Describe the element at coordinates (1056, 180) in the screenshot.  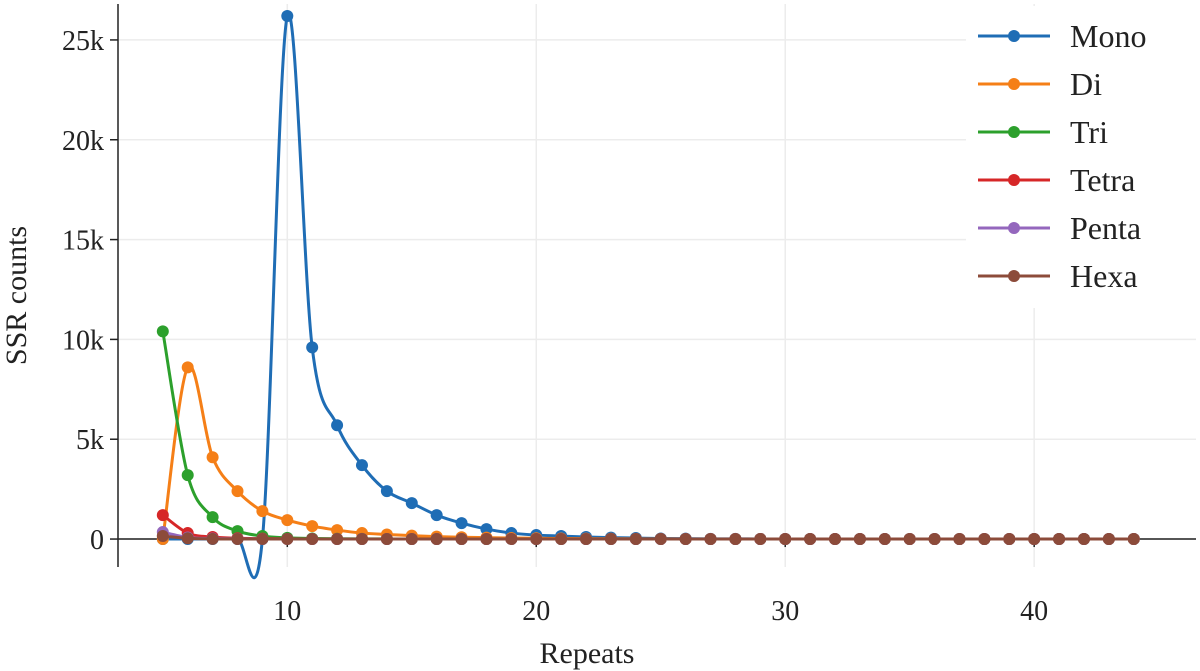
I see `legend-item-tetra: Tetra` at that location.